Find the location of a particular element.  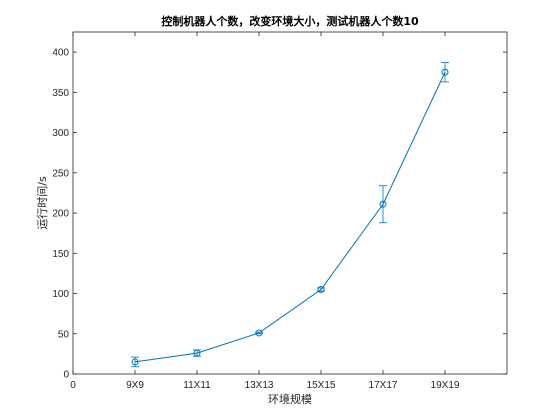

x-axis-label: 环境规模 is located at coordinates (290, 399).